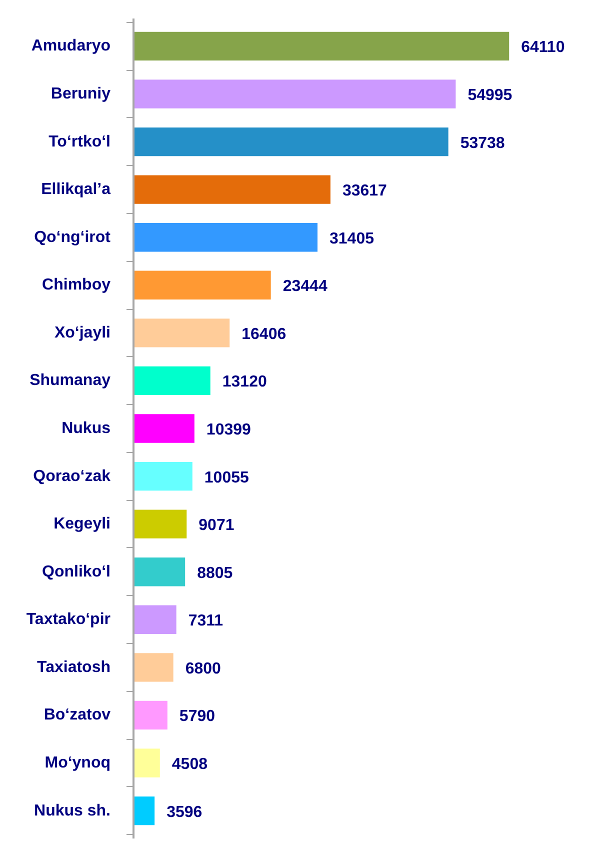 This screenshot has height=859, width=595. I want to click on data-label: 10055, so click(227, 477).